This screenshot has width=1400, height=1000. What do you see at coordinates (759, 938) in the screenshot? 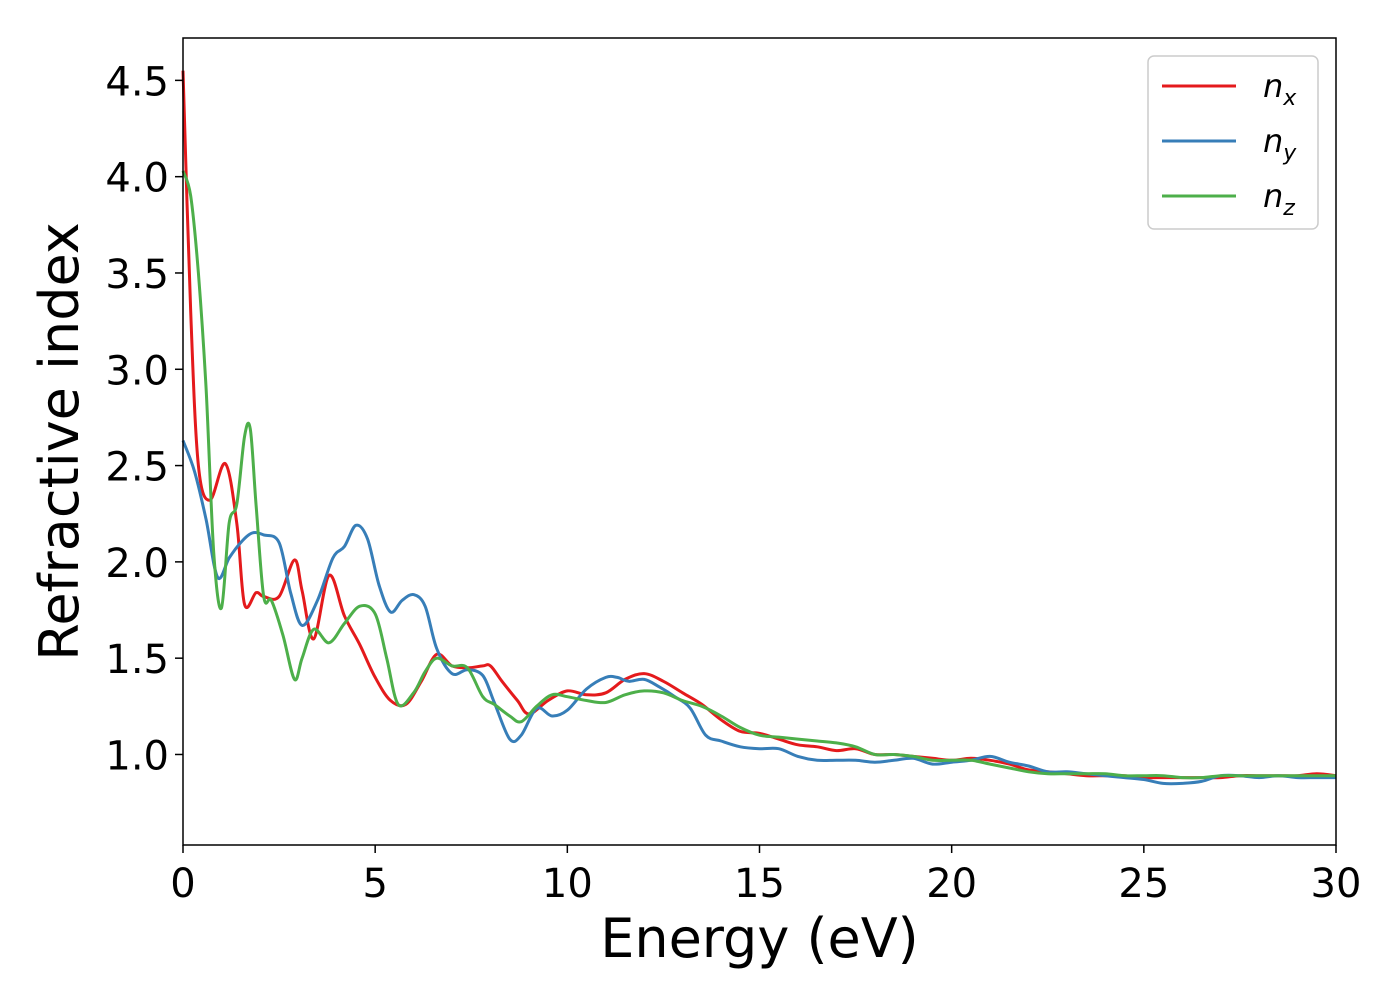
I see `x-axis-label: Energy (eV)` at bounding box center [759, 938].